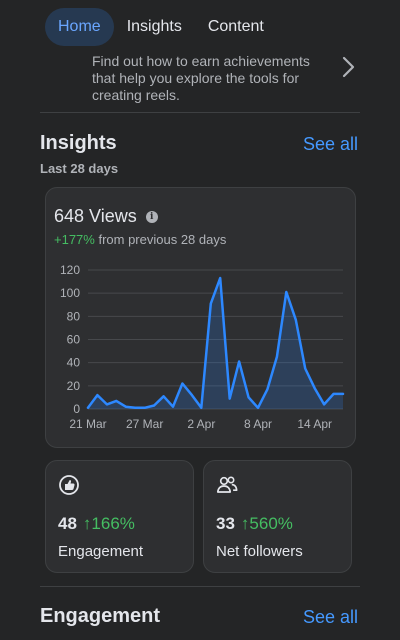 The width and height of the screenshot is (400, 640). Describe the element at coordinates (74, 239) in the screenshot. I see `views-change-percent: +177%` at that location.